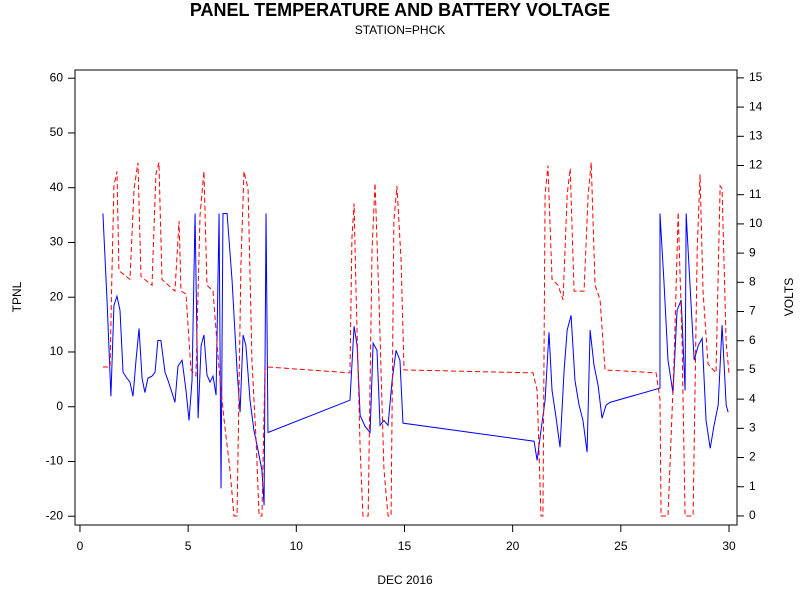  I want to click on y2-tick-label: 13, so click(756, 135).